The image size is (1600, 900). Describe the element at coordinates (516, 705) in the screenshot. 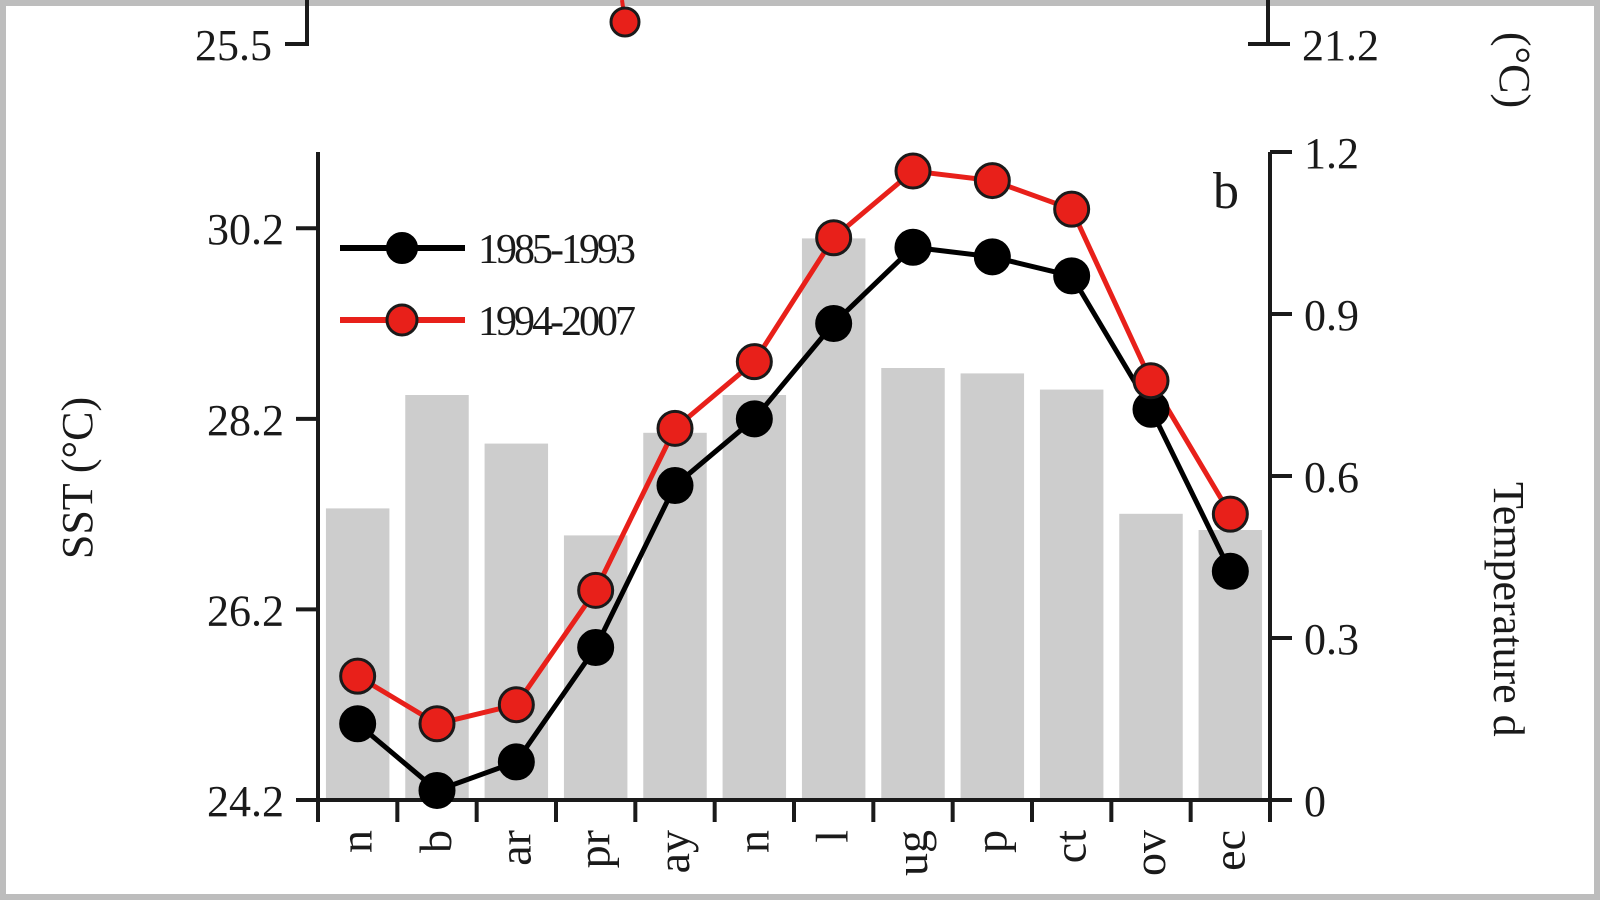

I see `point-1994-2007-mar` at that location.